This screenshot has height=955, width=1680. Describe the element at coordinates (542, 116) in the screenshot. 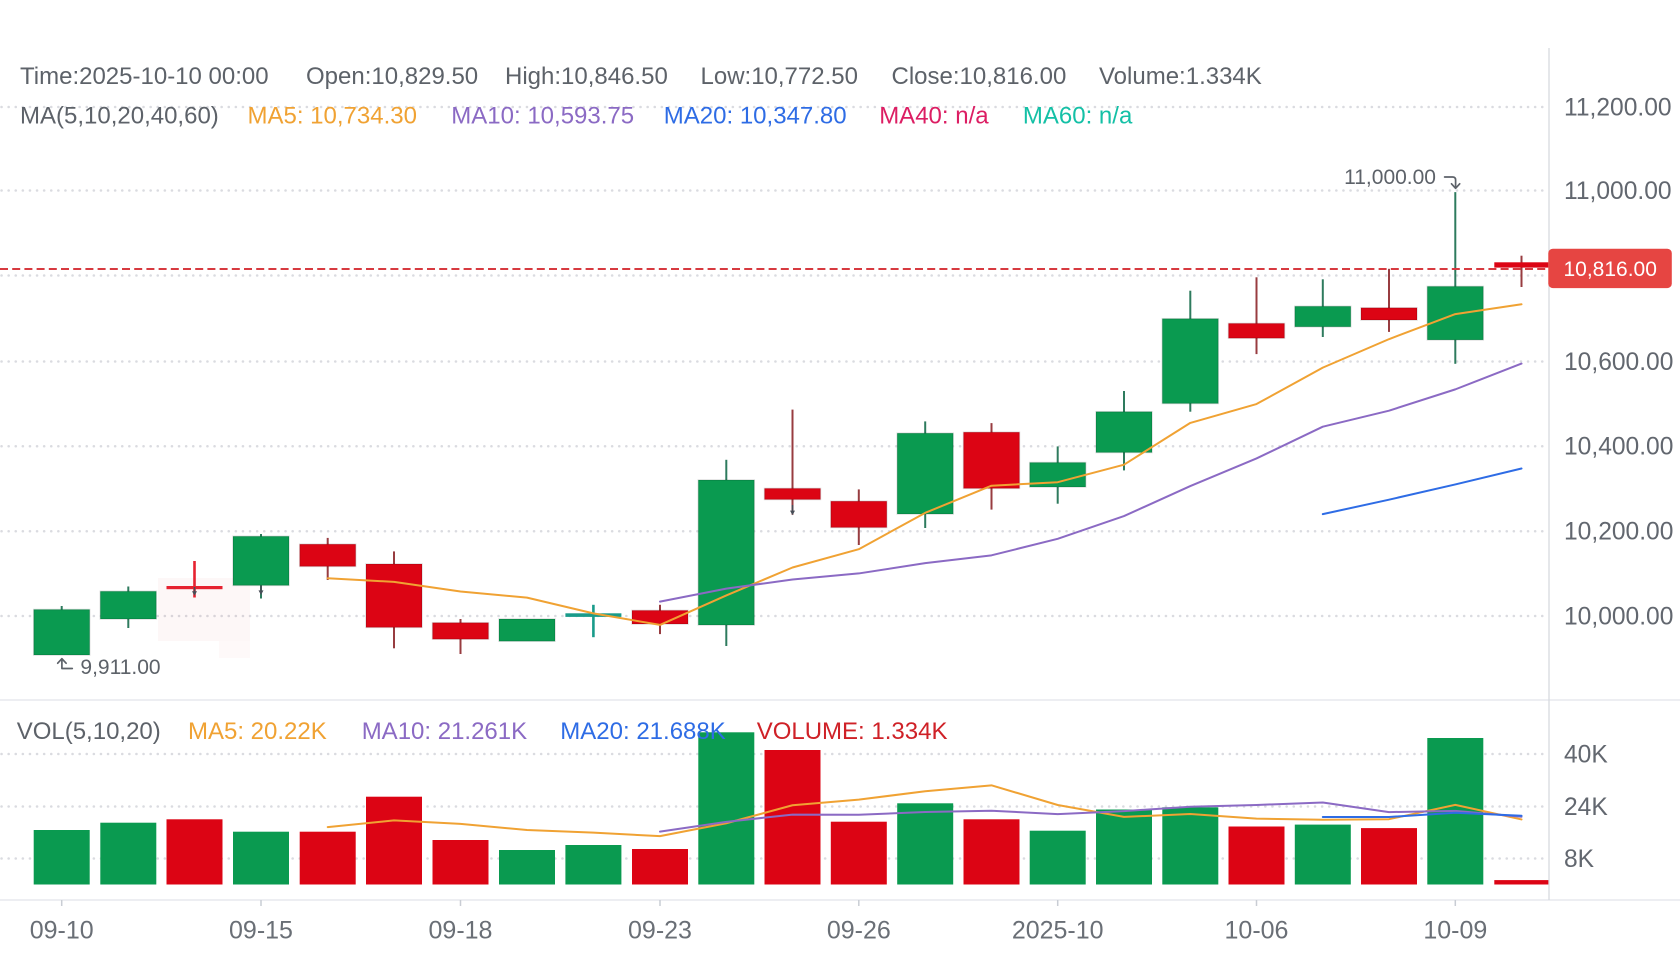

I see `svg-text: MA10: 10,593.75` at that location.